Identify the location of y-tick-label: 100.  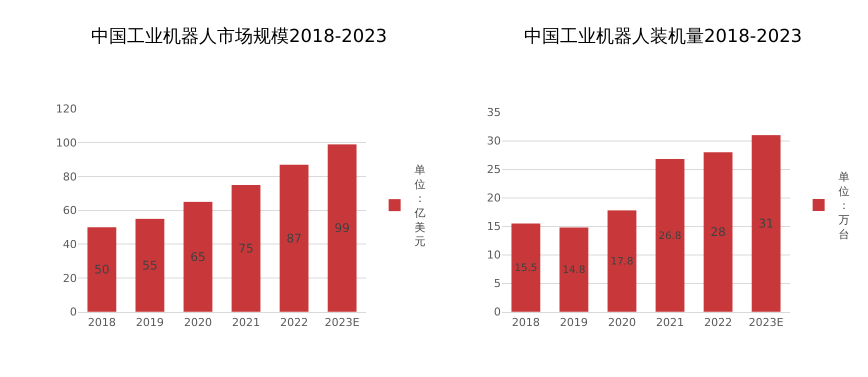
(66, 143).